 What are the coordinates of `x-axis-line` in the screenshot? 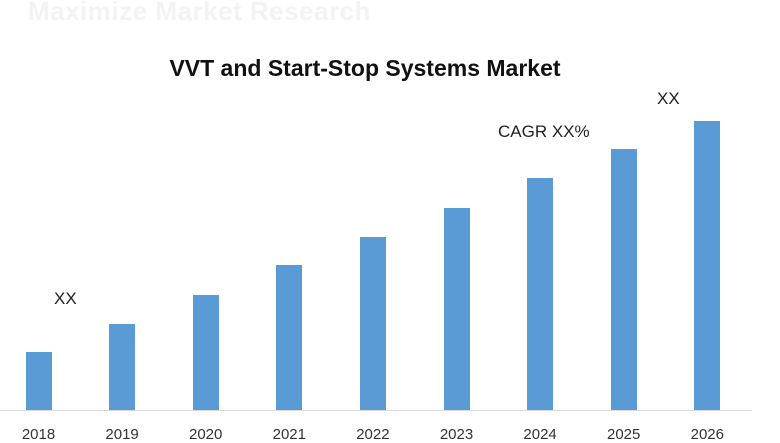 It's located at (376, 410).